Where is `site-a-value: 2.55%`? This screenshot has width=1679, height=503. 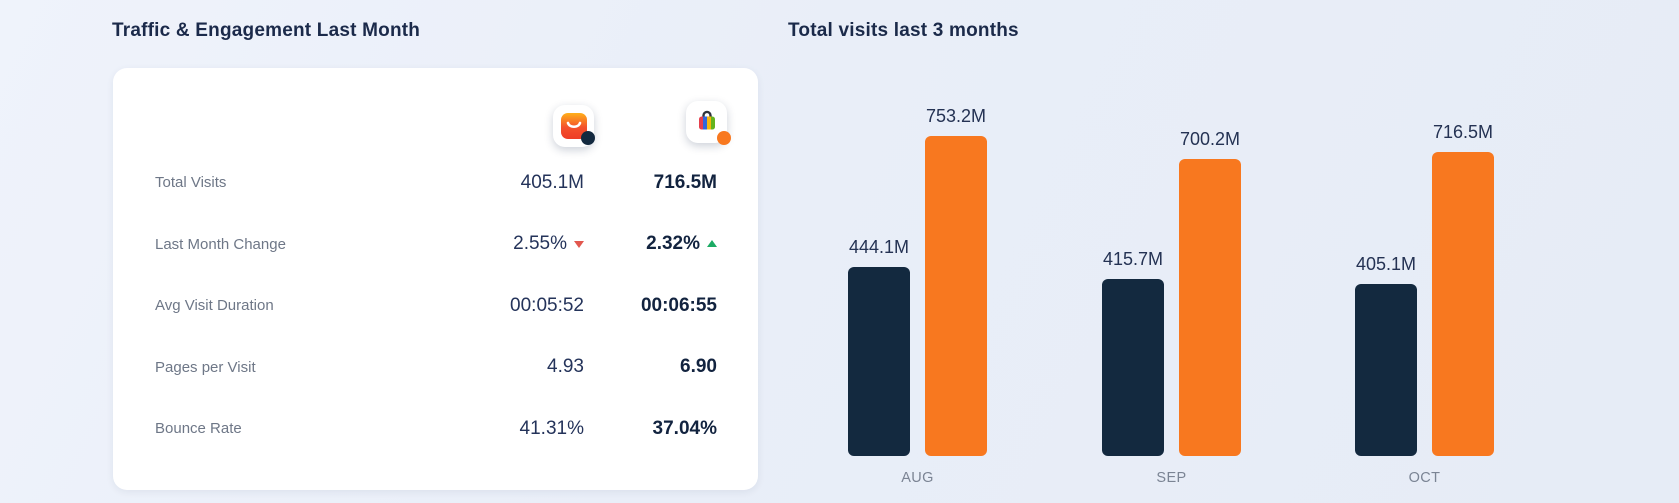 site-a-value: 2.55% is located at coordinates (504, 244).